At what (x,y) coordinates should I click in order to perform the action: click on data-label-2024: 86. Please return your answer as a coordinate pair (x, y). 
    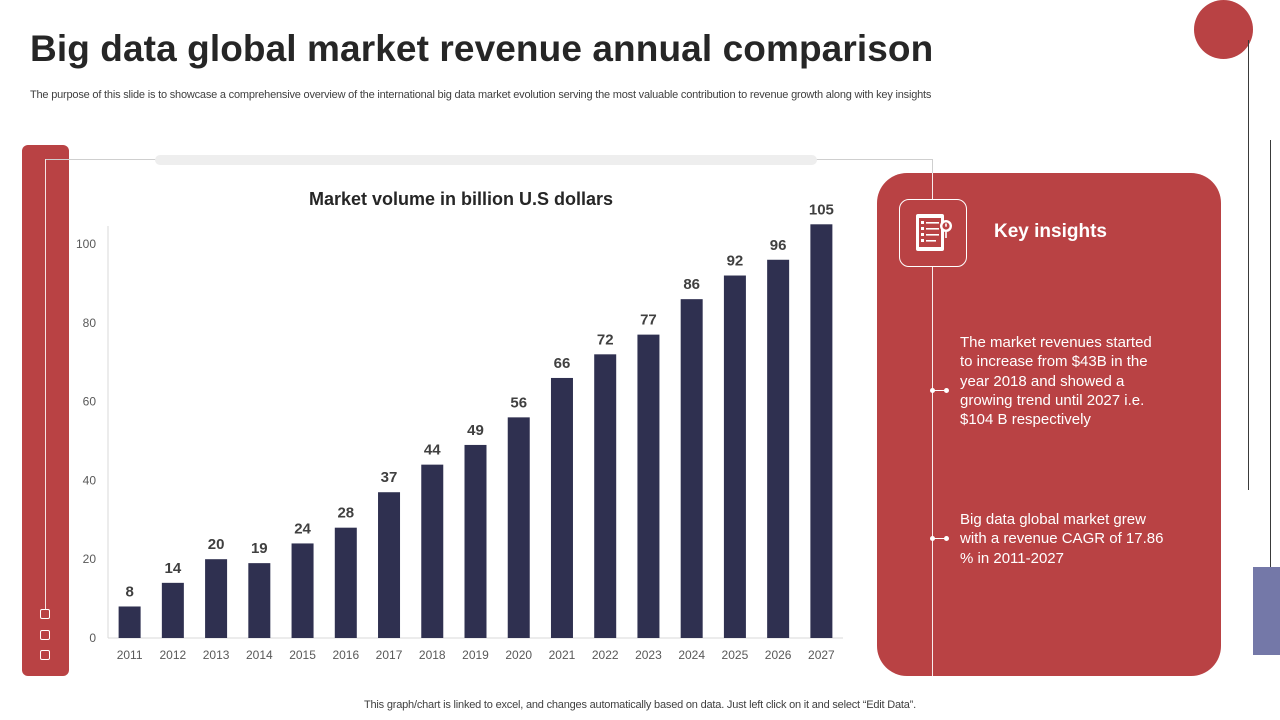
    Looking at the image, I should click on (691, 284).